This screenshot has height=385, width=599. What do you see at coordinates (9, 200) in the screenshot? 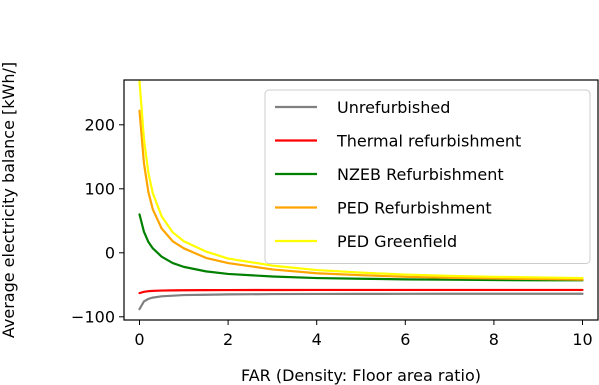
I see `y-axis-label: Average electricity balance [kWh/]` at bounding box center [9, 200].